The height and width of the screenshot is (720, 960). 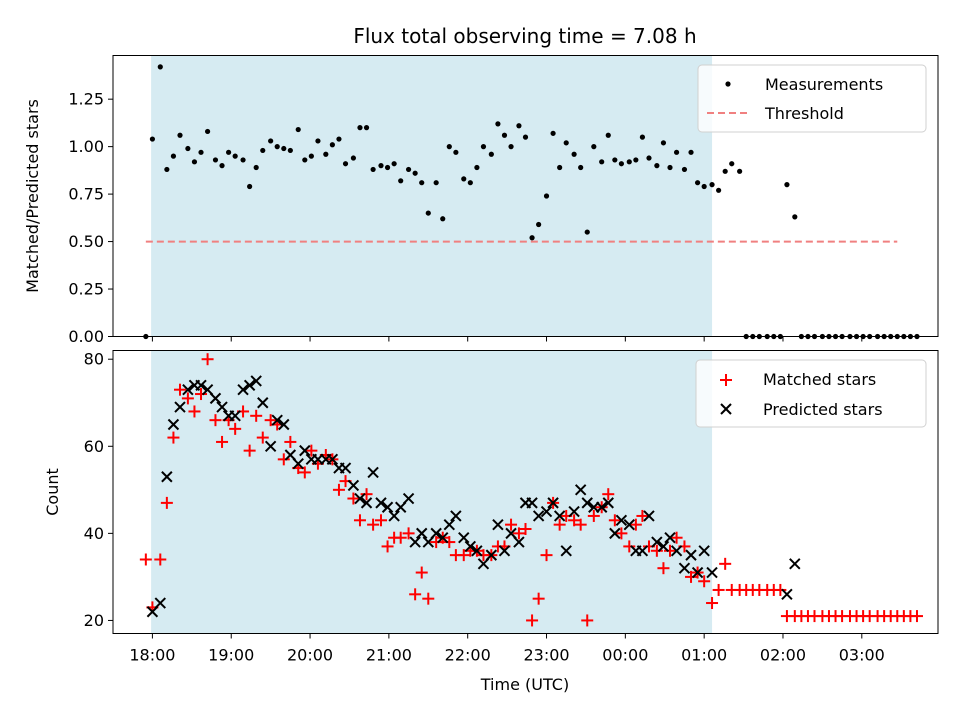 What do you see at coordinates (728, 84) in the screenshot?
I see `legend-measurements-marker` at bounding box center [728, 84].